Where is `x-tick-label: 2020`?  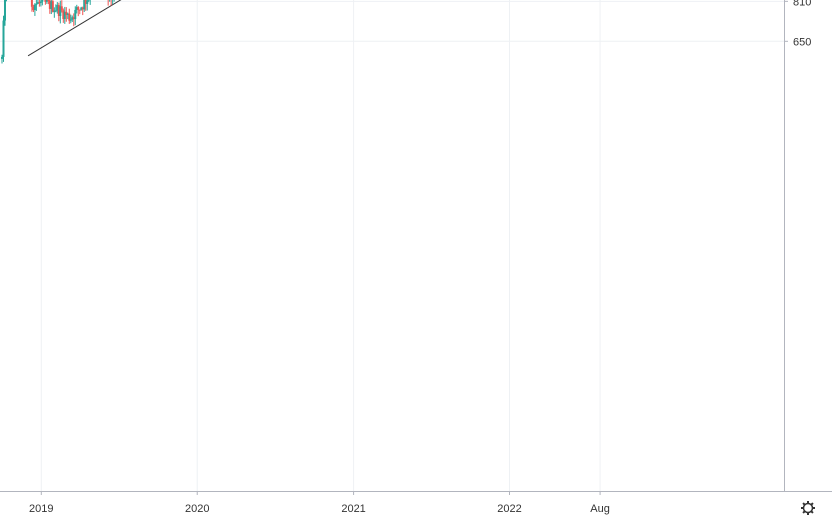 x-tick-label: 2020 is located at coordinates (197, 509).